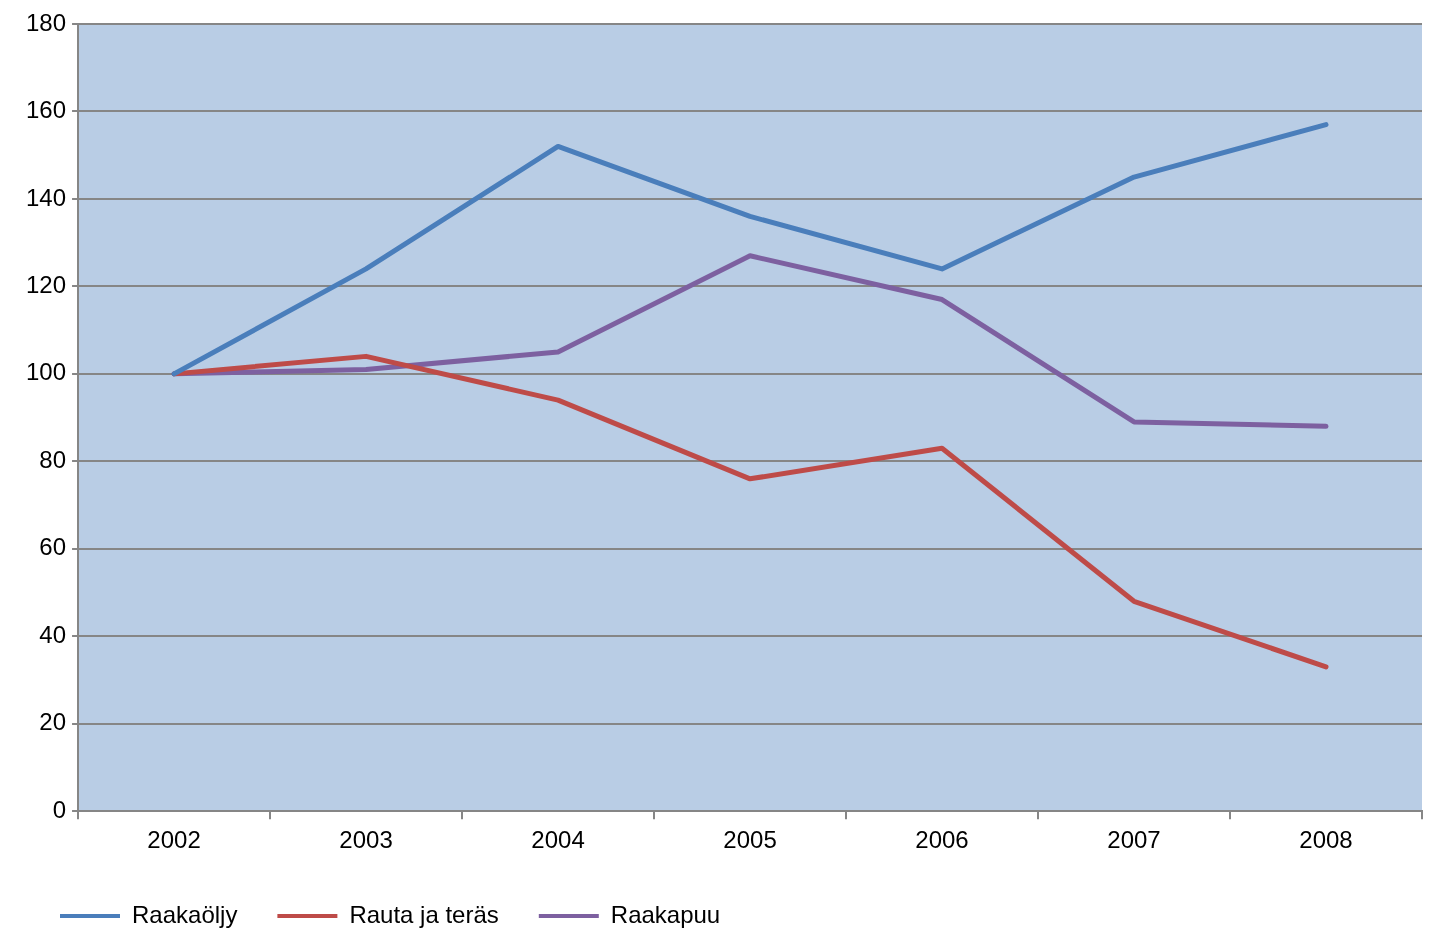  I want to click on legend-label: Rauta ja teräs, so click(424, 914).